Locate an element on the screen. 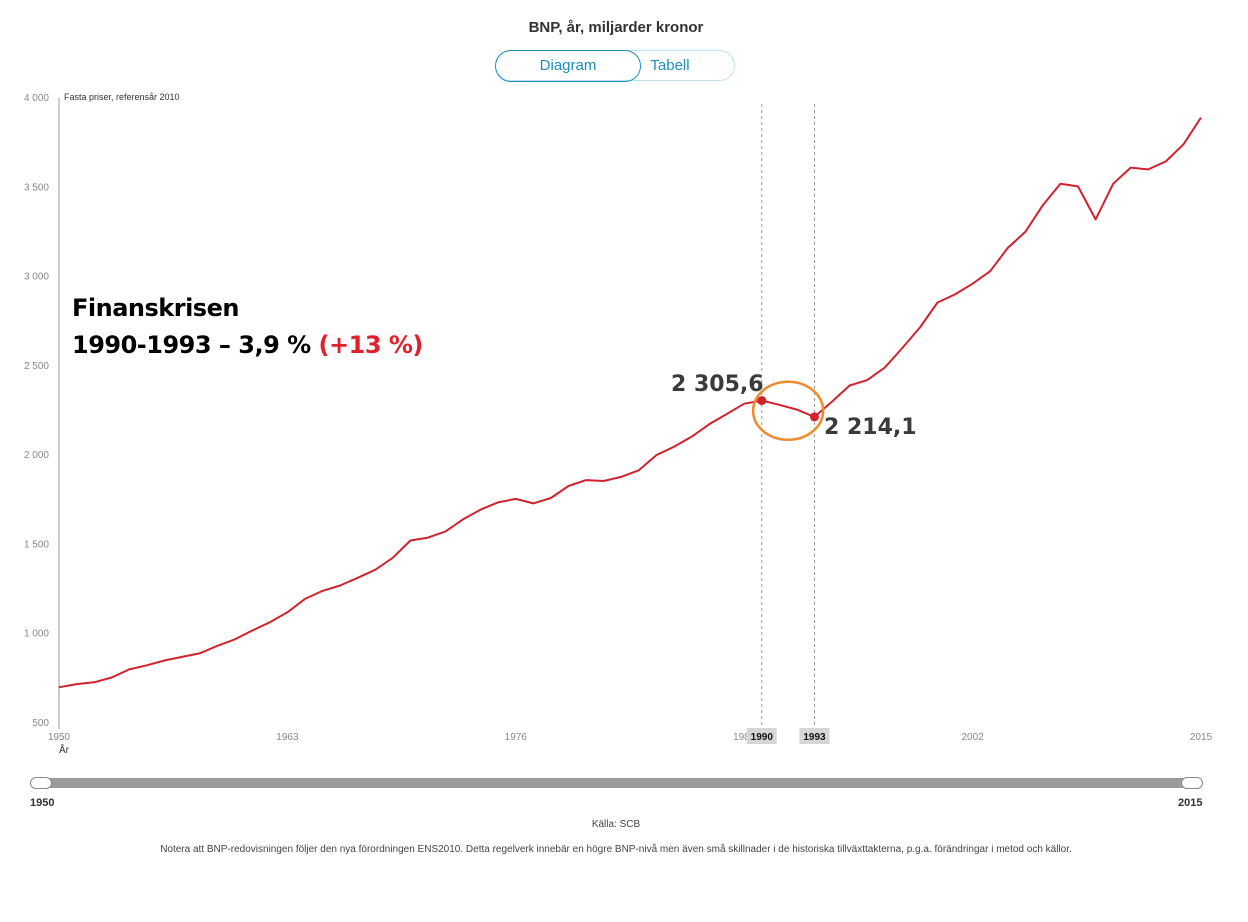  y-tick-label: 1 000 is located at coordinates (36, 634).